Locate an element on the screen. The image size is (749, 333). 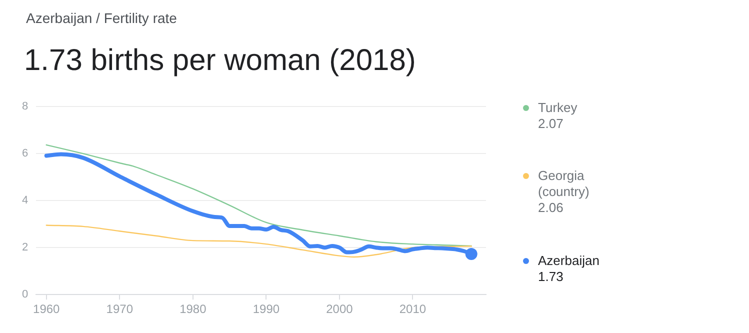
x-tick-label: 1980 is located at coordinates (193, 309).